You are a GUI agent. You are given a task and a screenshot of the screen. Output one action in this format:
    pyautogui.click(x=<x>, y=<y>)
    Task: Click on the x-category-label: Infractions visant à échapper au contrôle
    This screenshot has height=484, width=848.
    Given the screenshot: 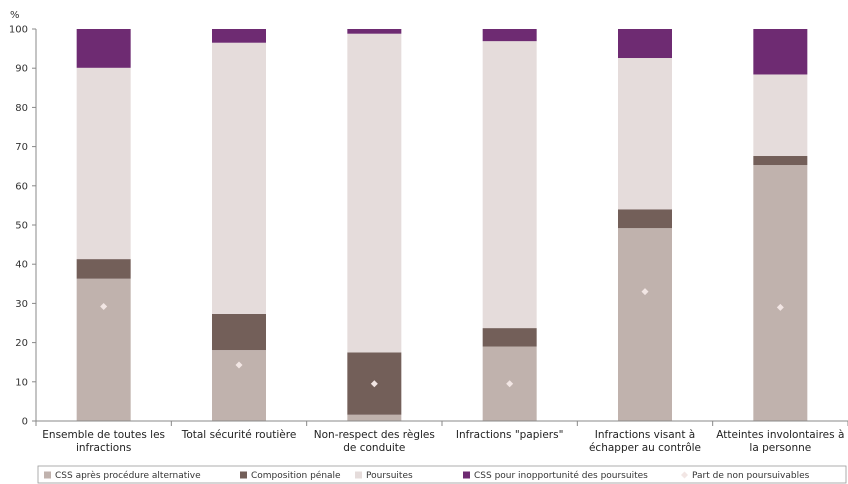 What is the action you would take?
    pyautogui.click(x=645, y=441)
    